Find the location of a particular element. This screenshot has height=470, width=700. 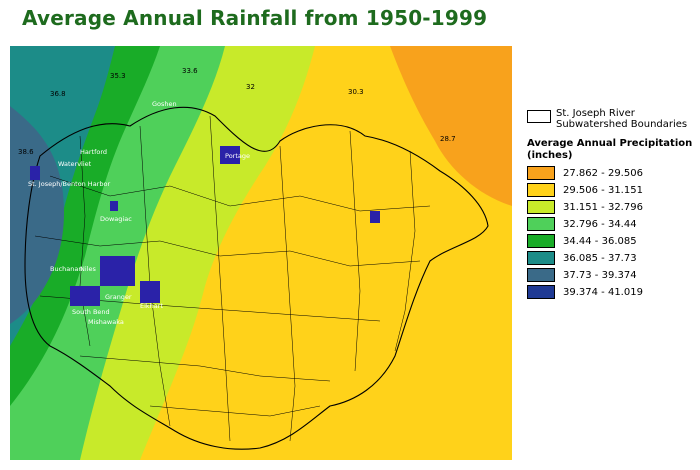

place-label: Mishawaka is located at coordinates (106, 322).